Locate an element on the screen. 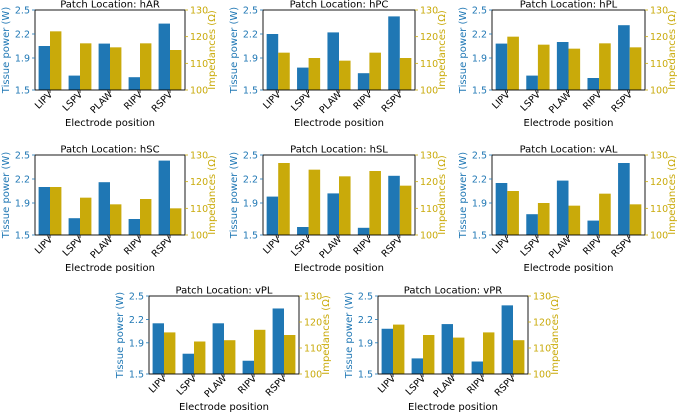 Image resolution: width=685 pixels, height=413 pixels. bar-power-lspv is located at coordinates (532, 82).